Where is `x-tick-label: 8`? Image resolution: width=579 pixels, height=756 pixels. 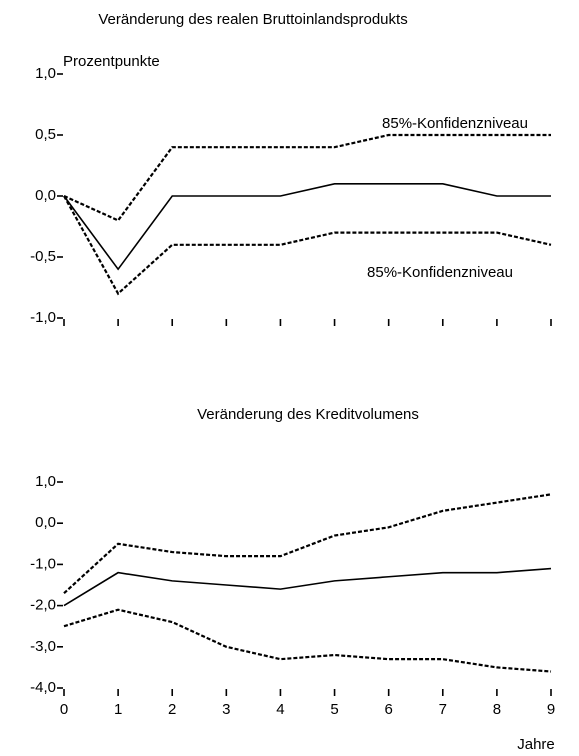 x-tick-label: 8 is located at coordinates (497, 709).